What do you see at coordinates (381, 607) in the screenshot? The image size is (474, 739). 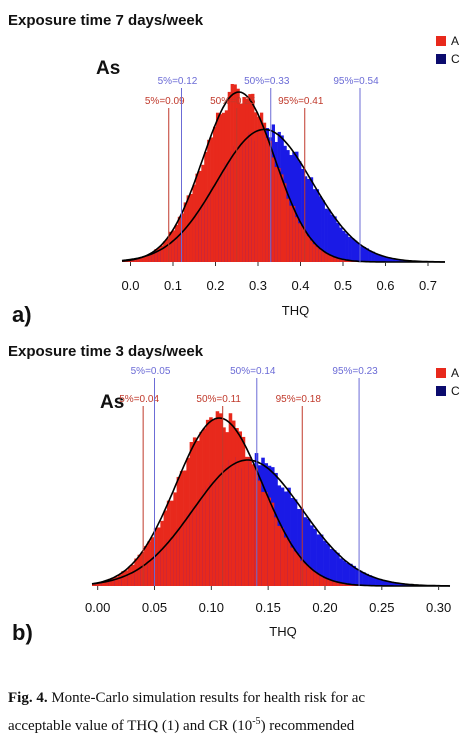 I see `x-tick-label: 0.25` at bounding box center [381, 607].